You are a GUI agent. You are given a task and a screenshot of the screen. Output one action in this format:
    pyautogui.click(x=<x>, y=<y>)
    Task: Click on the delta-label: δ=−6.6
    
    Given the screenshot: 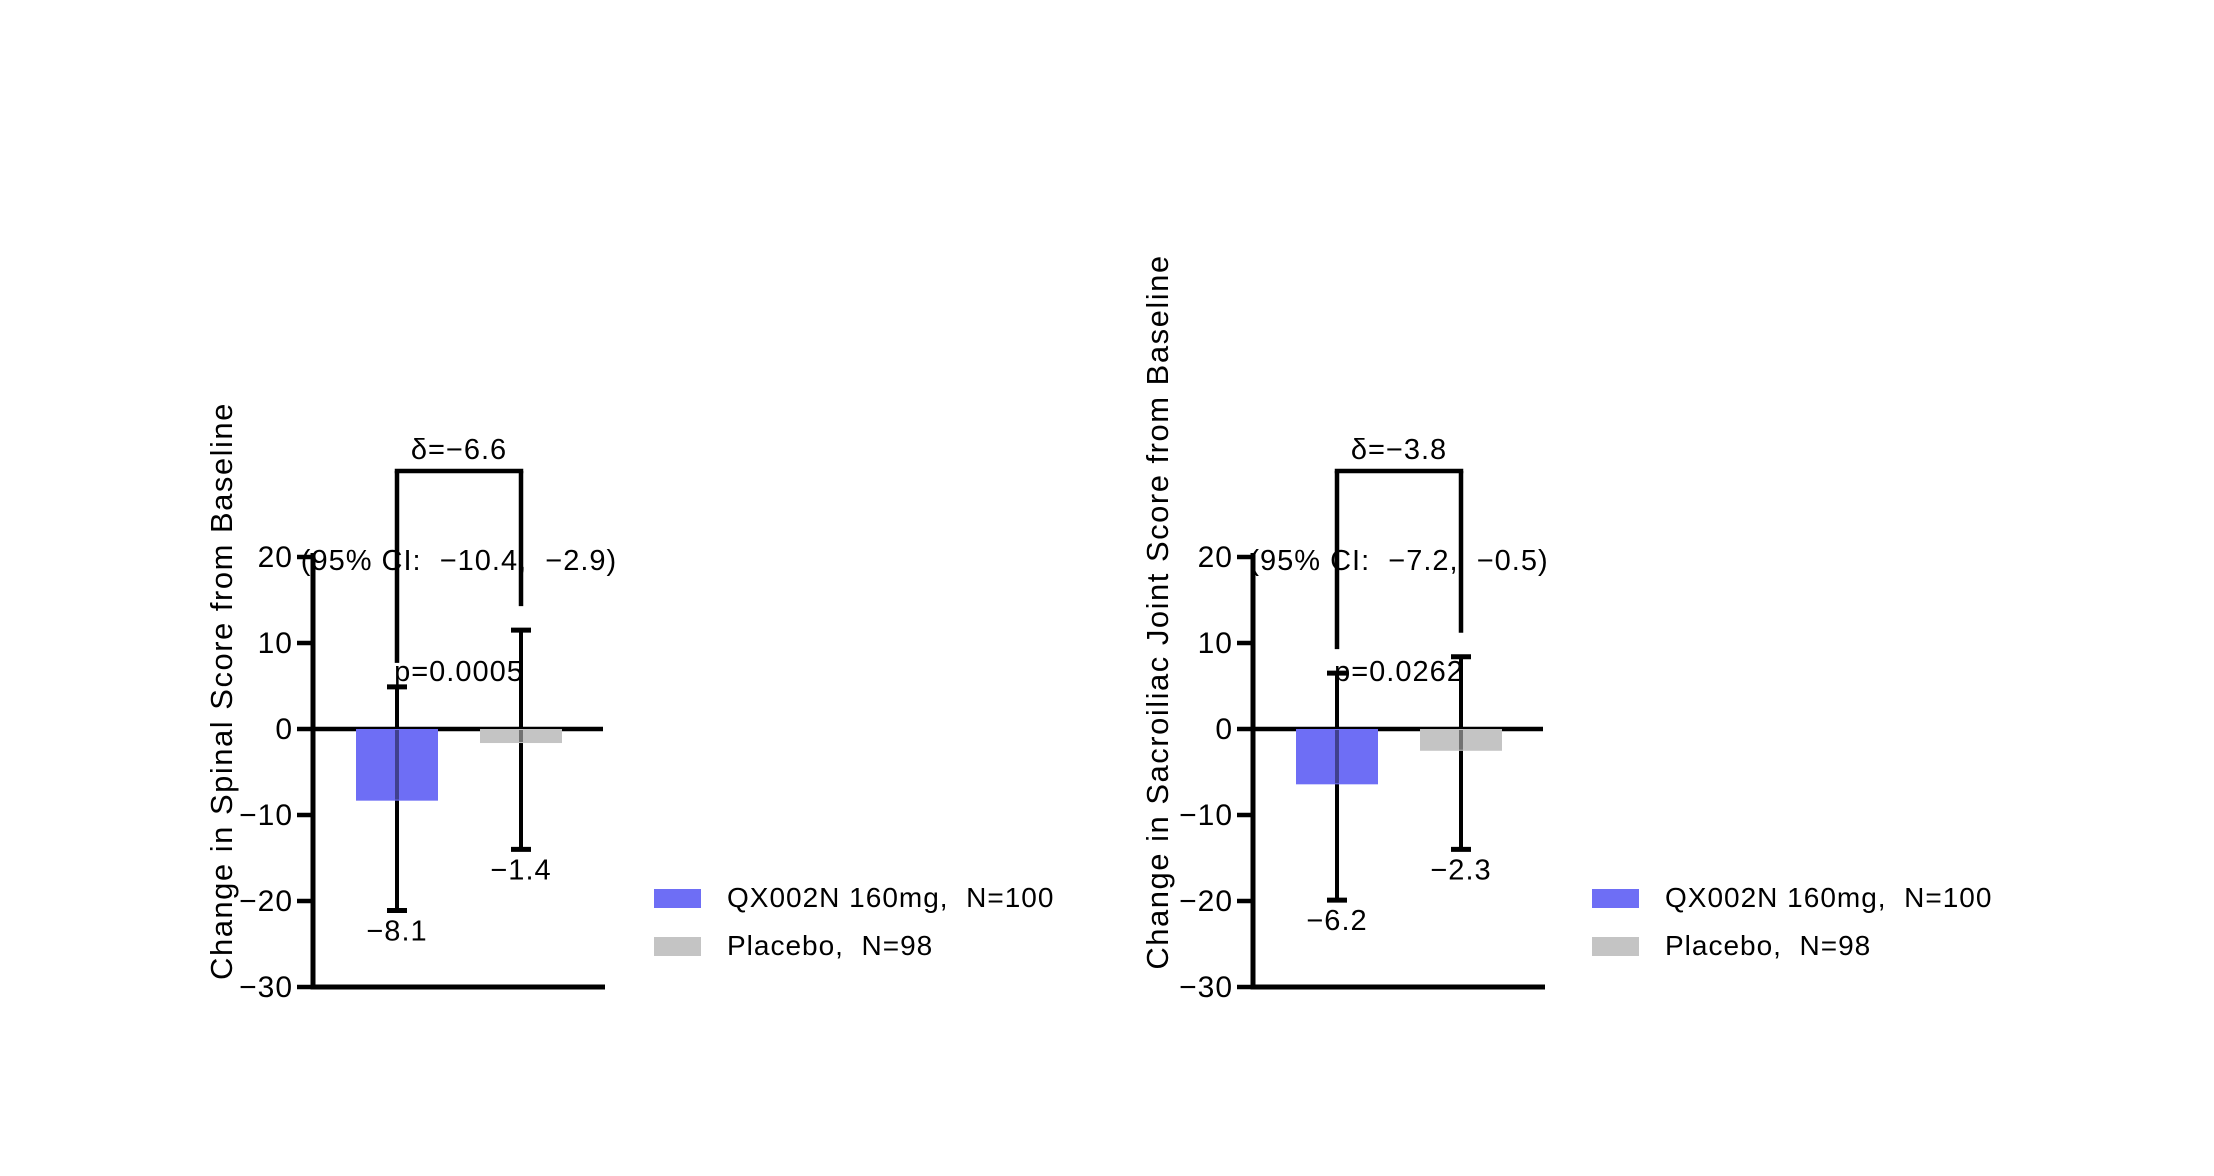 What is the action you would take?
    pyautogui.click(x=459, y=450)
    